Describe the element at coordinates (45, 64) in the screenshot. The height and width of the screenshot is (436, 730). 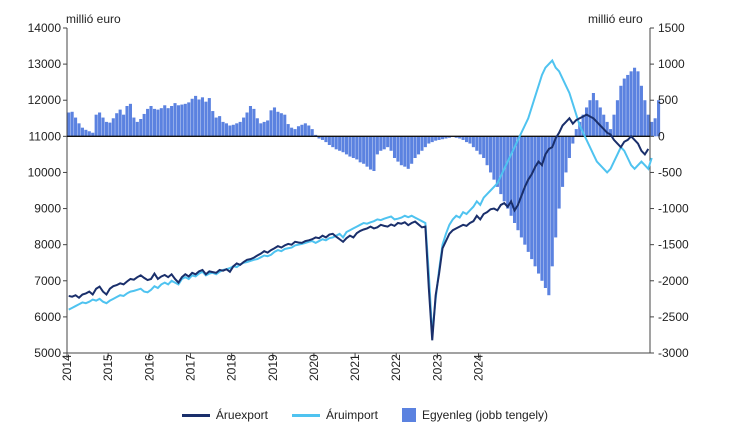
I see `left-tick-label: 13000` at that location.